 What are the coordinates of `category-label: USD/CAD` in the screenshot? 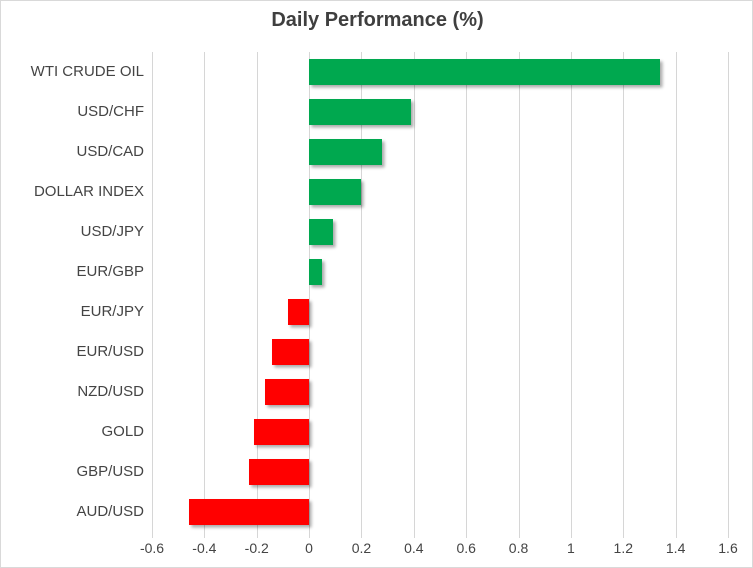 It's located at (110, 151).